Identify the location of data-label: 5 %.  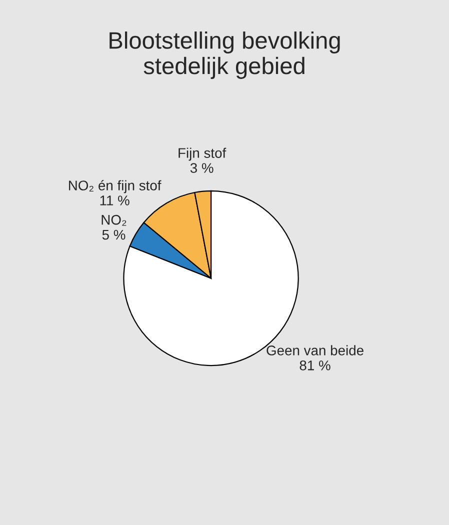
(114, 235).